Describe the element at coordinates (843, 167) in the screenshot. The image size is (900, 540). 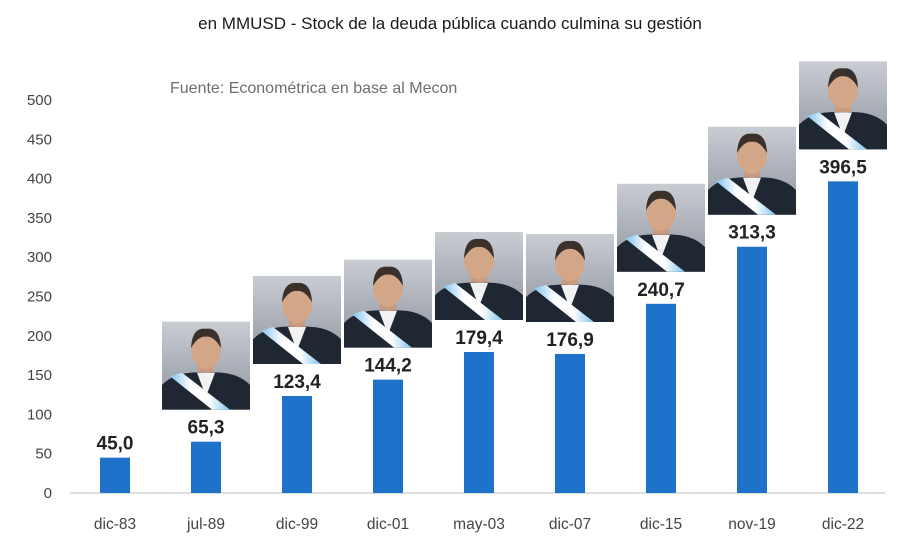
I see `data-label: 396,5` at that location.